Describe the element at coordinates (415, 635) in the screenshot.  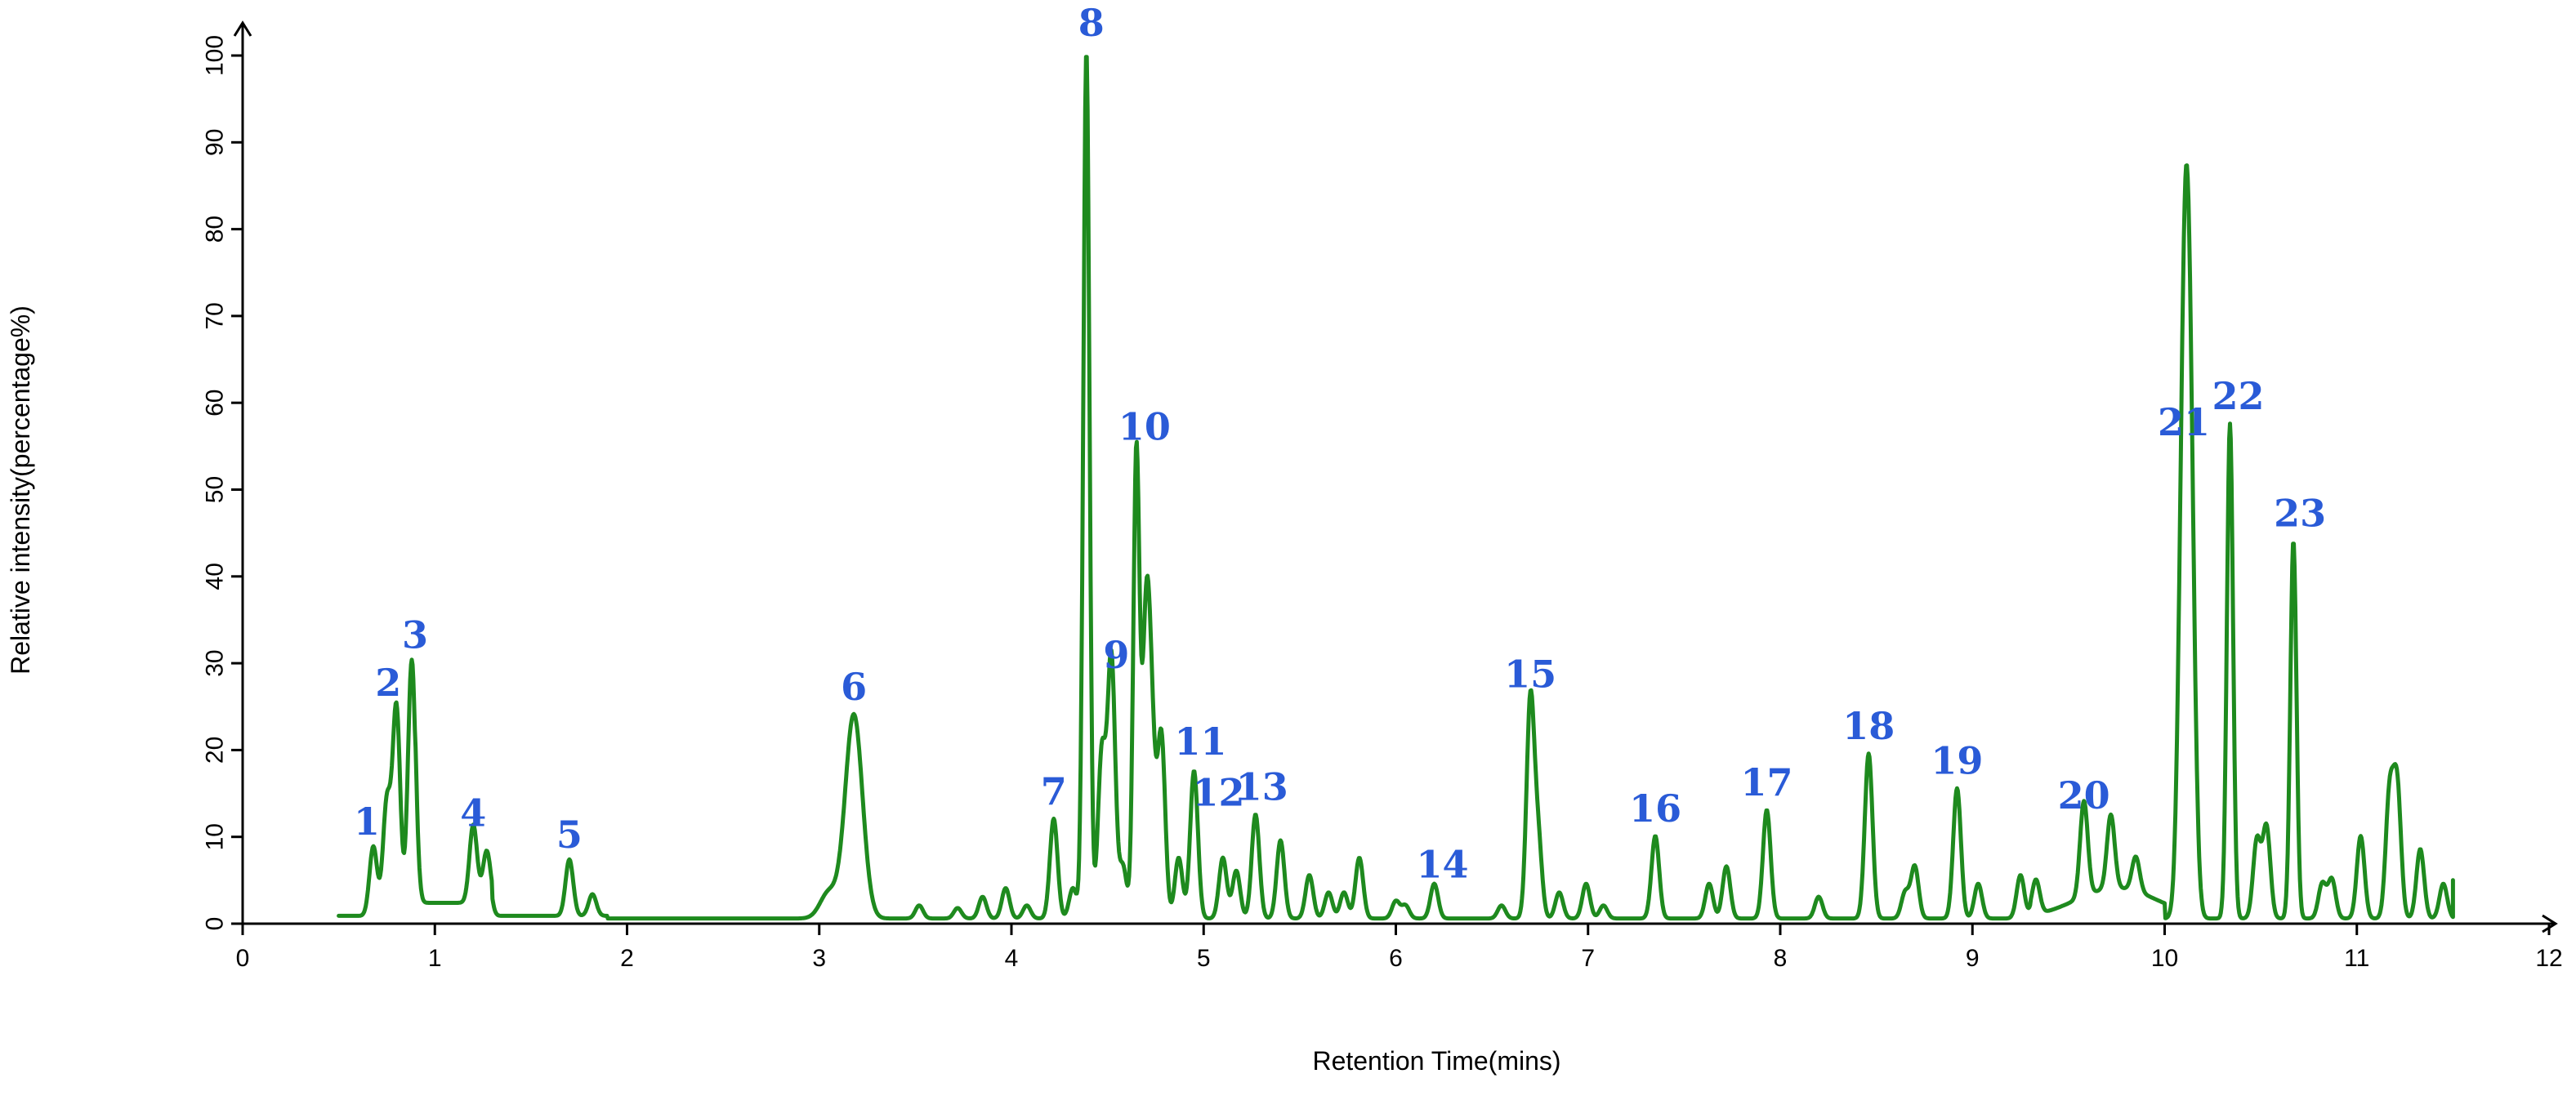
I see `peak-label: 3` at that location.